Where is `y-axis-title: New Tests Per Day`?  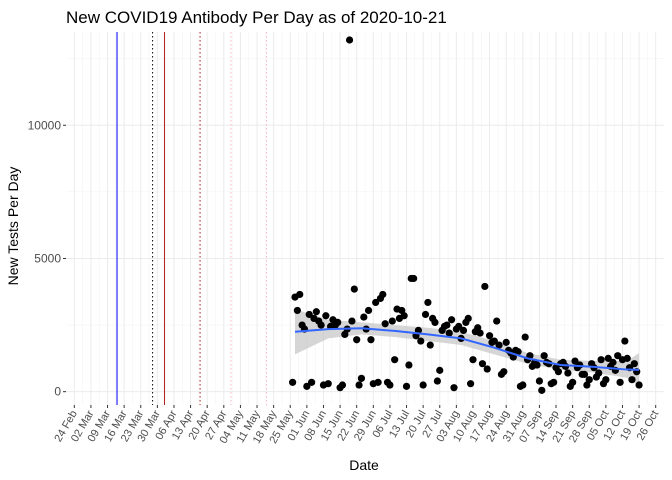 y-axis-title: New Tests Per Day is located at coordinates (13, 226).